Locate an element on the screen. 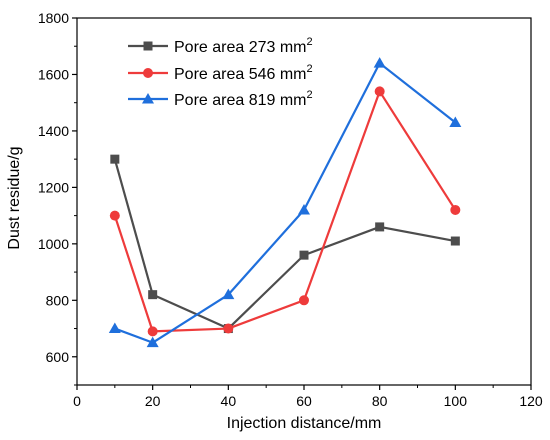 This screenshot has height=440, width=550. x-axis: 0 20 40 60 80 100 120 is located at coordinates (308, 397).